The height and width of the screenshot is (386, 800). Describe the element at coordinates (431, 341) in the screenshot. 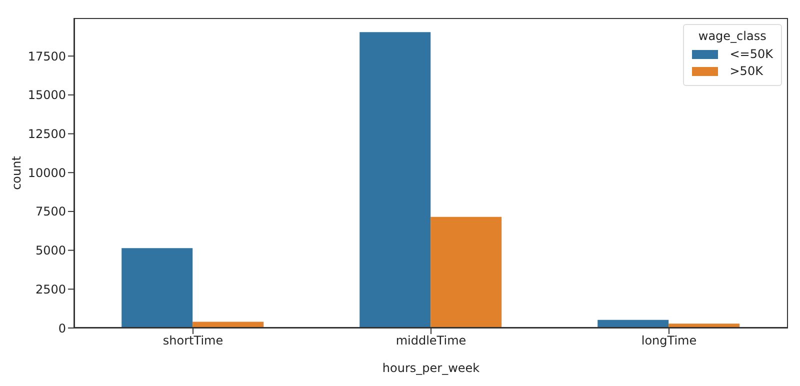

I see `x-tick-label: middleTime` at that location.